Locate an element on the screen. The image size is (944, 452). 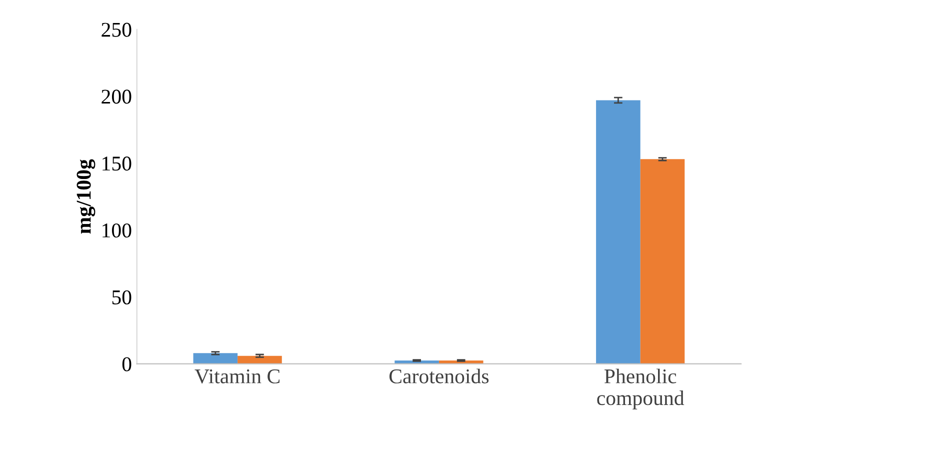
y-tick-label: 50 is located at coordinates (122, 297).